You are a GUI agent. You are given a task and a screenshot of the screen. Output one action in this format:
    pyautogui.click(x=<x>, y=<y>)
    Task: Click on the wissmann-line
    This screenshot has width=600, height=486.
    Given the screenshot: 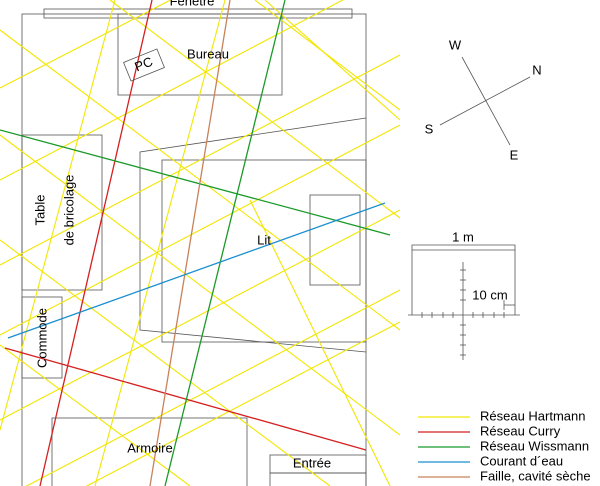 What is the action you would take?
    pyautogui.click(x=195, y=182)
    